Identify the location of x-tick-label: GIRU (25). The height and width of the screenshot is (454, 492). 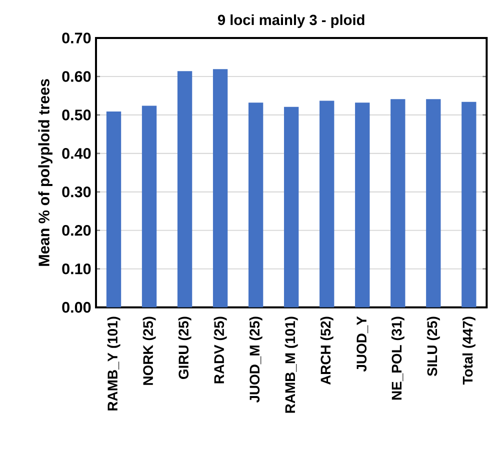
(185, 348).